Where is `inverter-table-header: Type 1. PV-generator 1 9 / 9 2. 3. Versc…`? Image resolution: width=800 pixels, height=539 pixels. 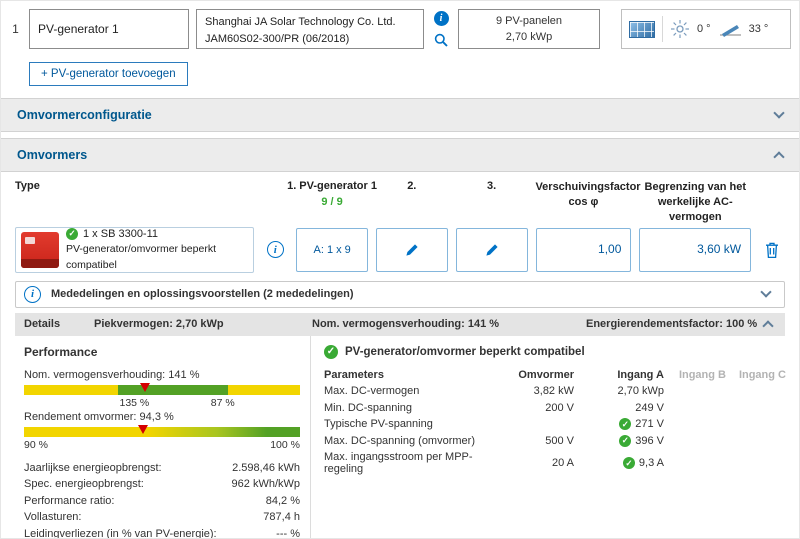
inverter-table-header: Type 1. PV-generator 1 9 / 9 2. 3. Versc… is located at coordinates (400, 201).